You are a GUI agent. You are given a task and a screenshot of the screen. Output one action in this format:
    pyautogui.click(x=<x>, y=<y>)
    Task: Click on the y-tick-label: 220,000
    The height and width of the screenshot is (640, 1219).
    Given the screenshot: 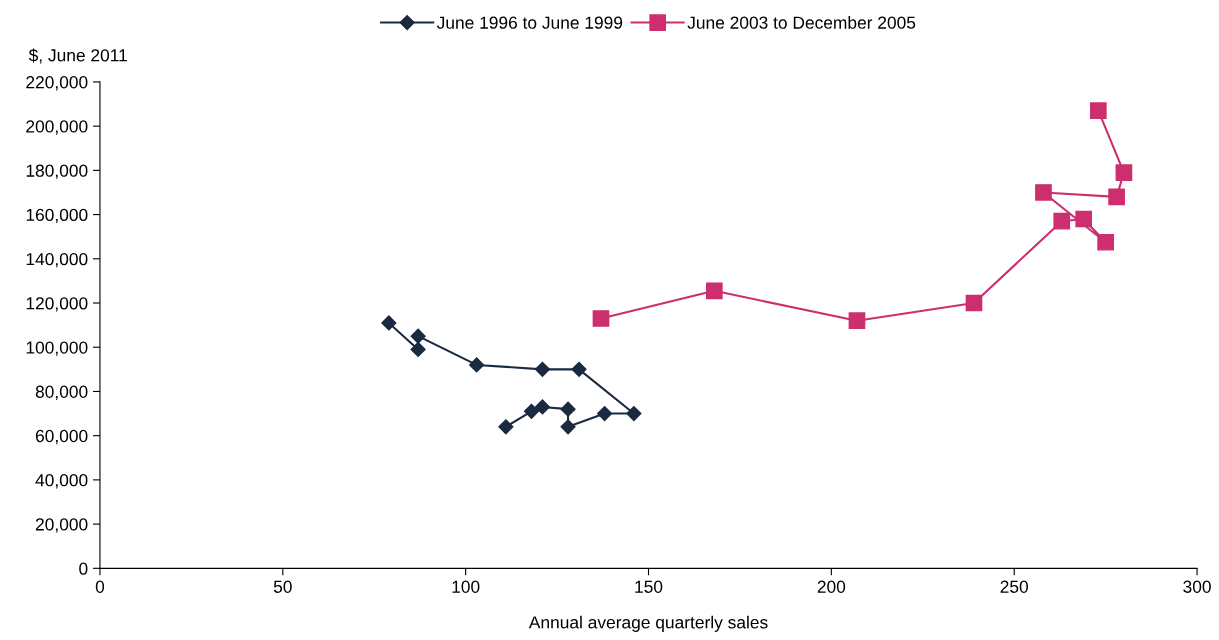 What is the action you would take?
    pyautogui.click(x=57, y=83)
    